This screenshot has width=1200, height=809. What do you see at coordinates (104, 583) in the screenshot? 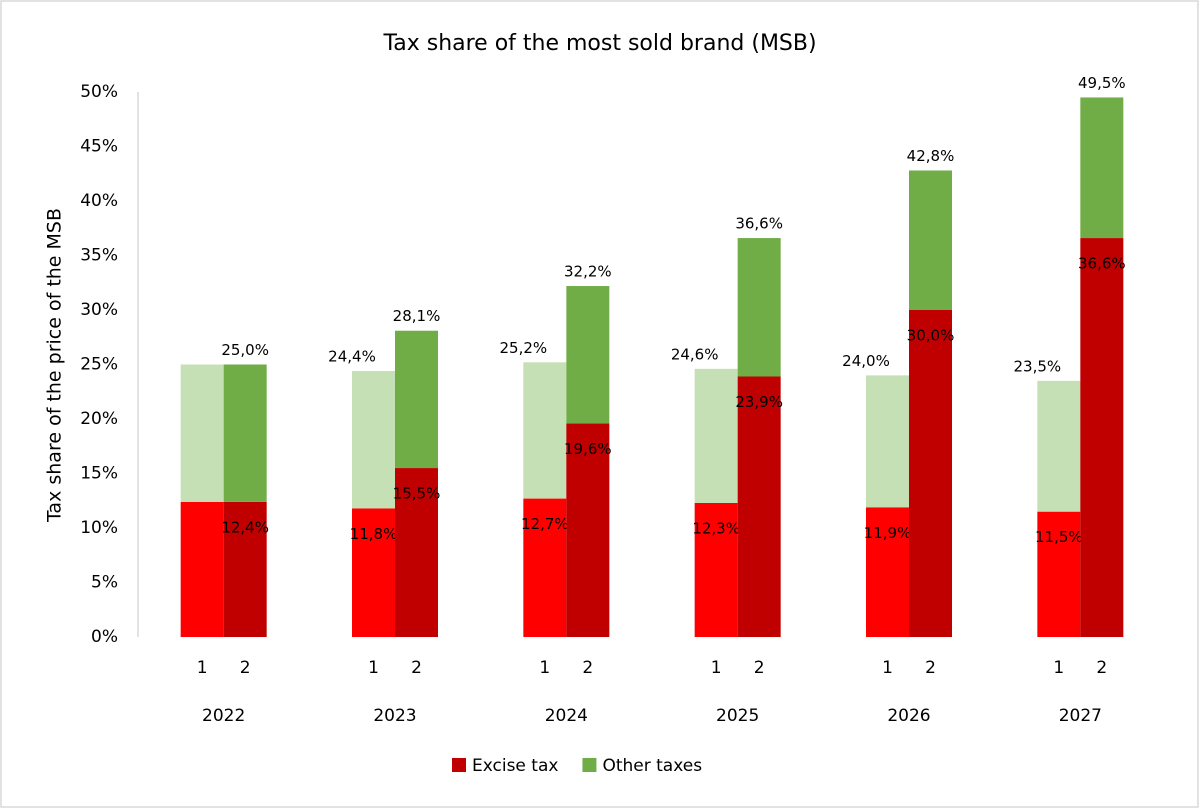
I see `y-tick-label: 5%` at bounding box center [104, 583].